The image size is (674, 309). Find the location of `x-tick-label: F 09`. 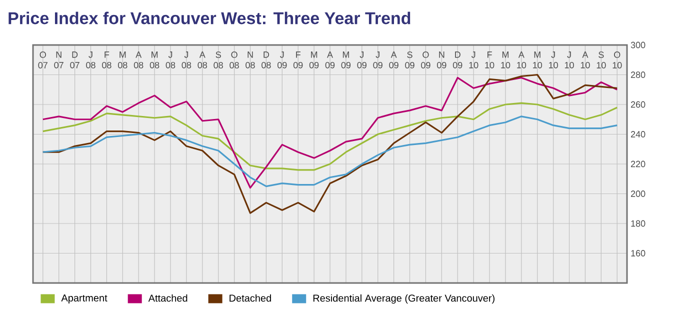

x-tick-label: F 09 is located at coordinates (298, 60).